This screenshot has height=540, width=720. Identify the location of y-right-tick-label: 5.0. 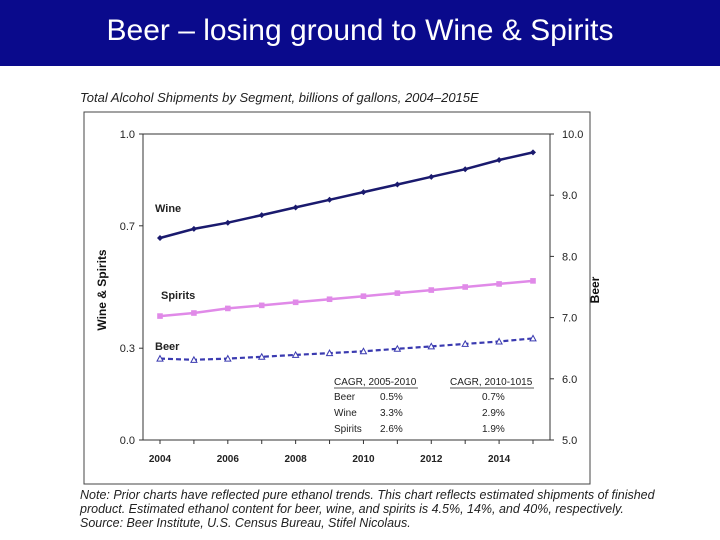
(569, 441).